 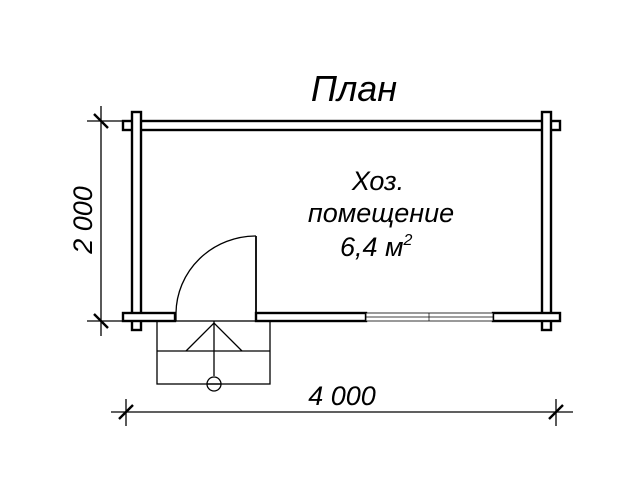 What do you see at coordinates (354, 88) in the screenshot?
I see `plan-title: План` at bounding box center [354, 88].